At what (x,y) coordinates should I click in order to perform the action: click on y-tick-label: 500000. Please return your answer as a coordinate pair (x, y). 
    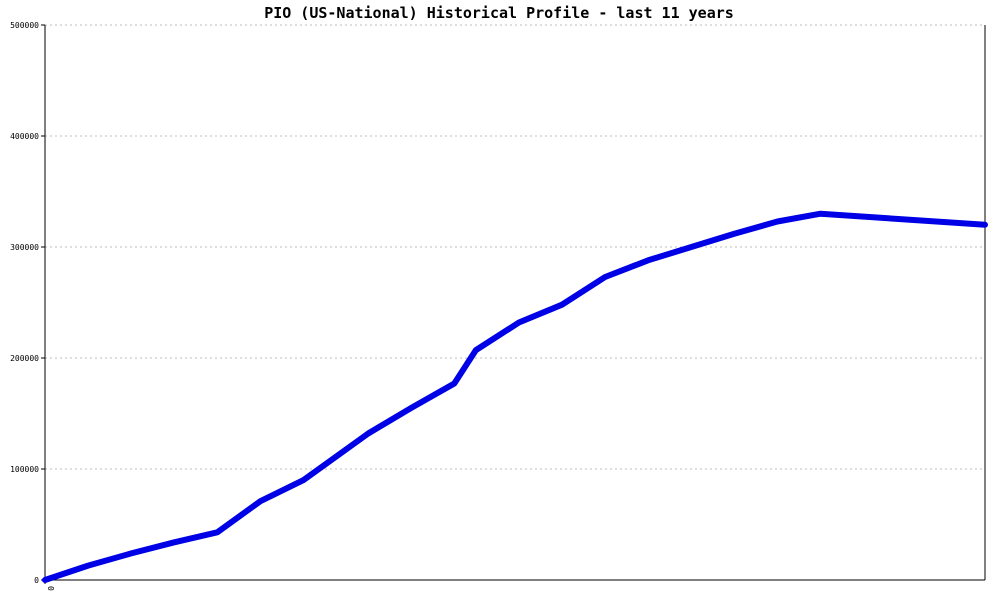
    Looking at the image, I should click on (24, 25).